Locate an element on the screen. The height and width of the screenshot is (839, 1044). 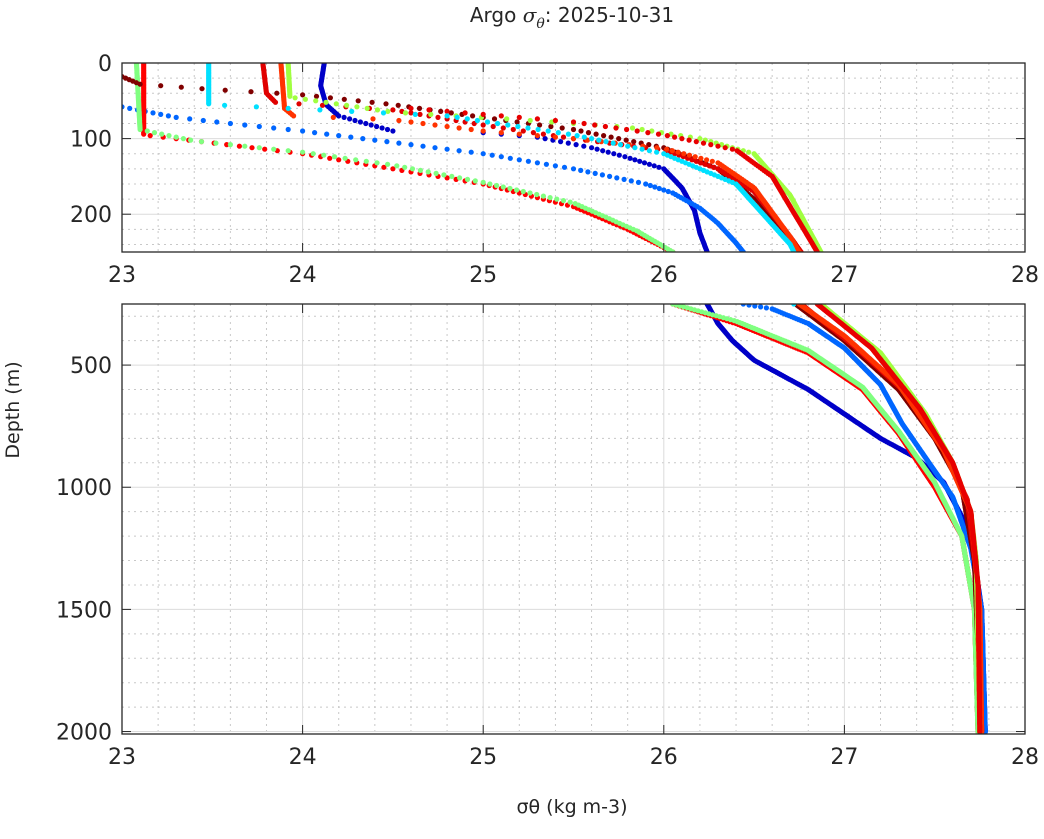
x-tick-label: 27 is located at coordinates (844, 275).